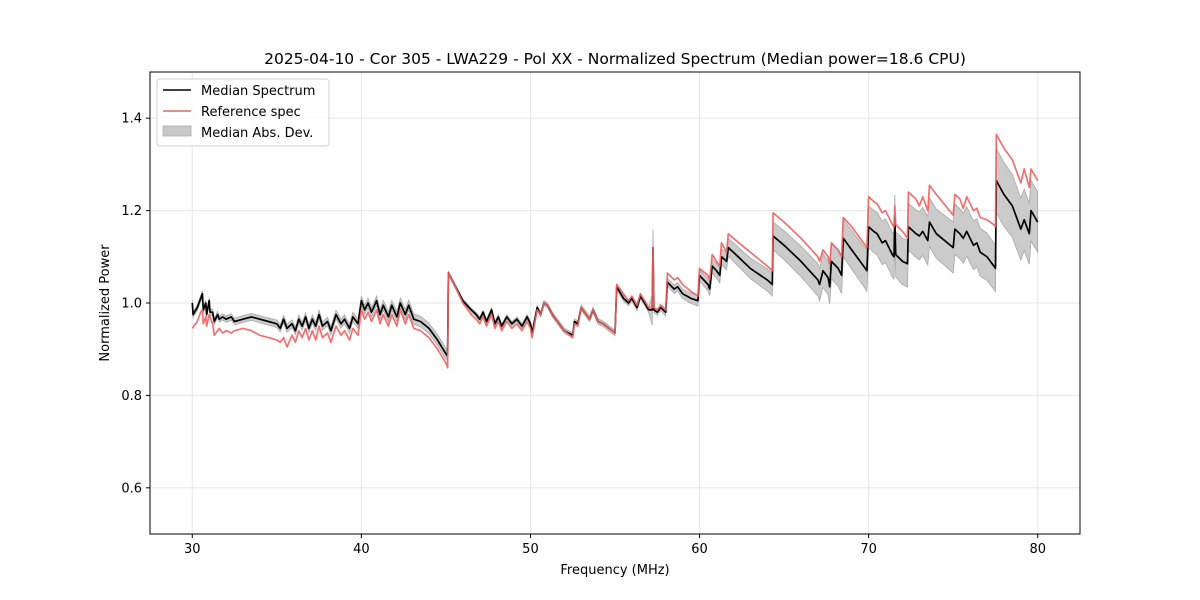 Image resolution: width=1200 pixels, height=600 pixels. What do you see at coordinates (615, 545) in the screenshot?
I see `x-axis-ticks: 30 40 50 60 70 80` at bounding box center [615, 545].